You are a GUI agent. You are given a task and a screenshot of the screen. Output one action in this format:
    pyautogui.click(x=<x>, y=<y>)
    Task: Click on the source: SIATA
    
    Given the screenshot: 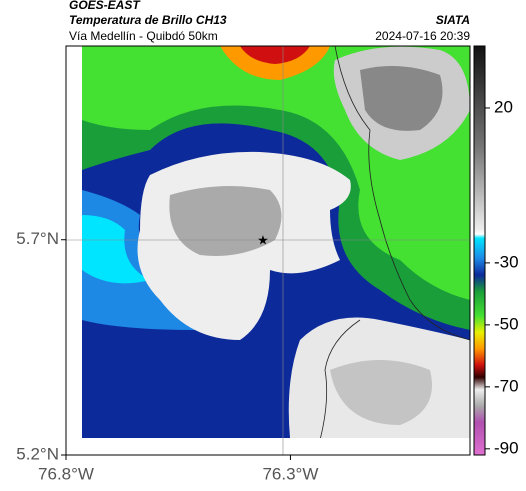 What is the action you would take?
    pyautogui.click(x=453, y=20)
    